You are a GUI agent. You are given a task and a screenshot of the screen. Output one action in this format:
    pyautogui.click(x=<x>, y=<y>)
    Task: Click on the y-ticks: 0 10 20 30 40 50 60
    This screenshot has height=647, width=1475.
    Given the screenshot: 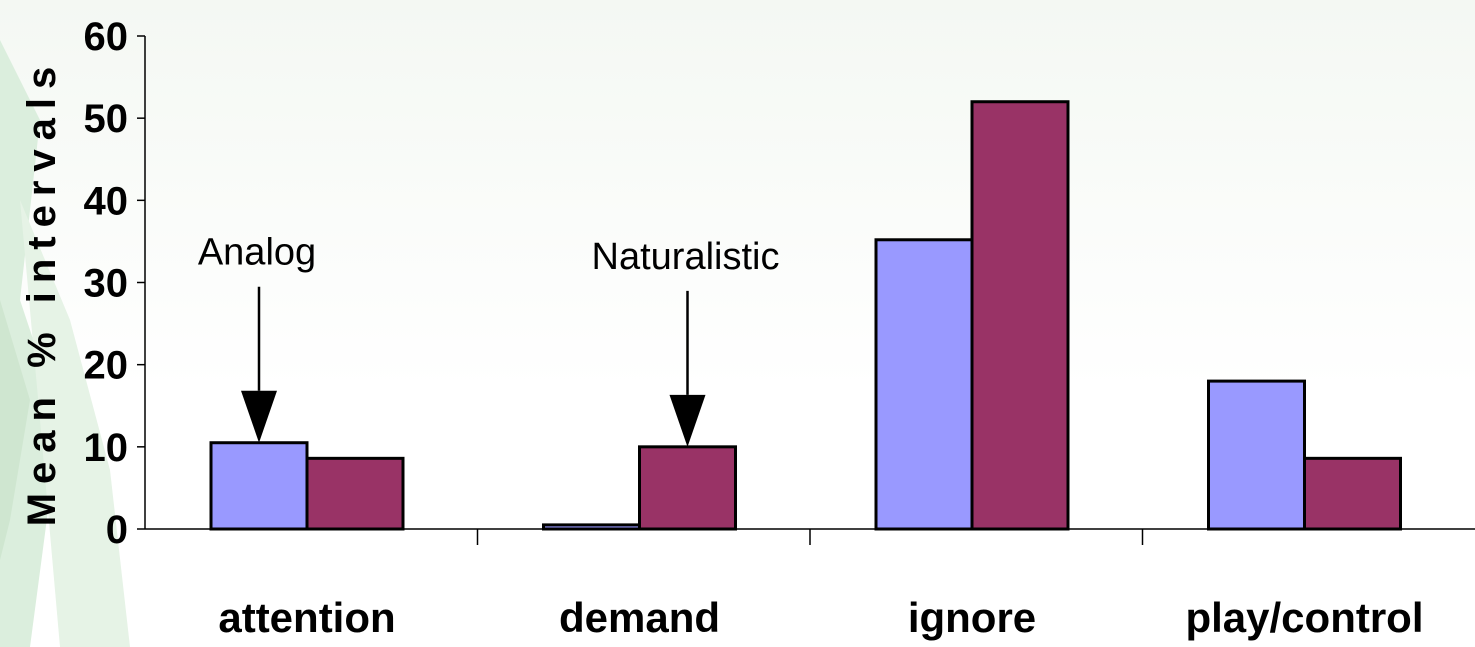 What is the action you would take?
    pyautogui.click(x=114, y=283)
    